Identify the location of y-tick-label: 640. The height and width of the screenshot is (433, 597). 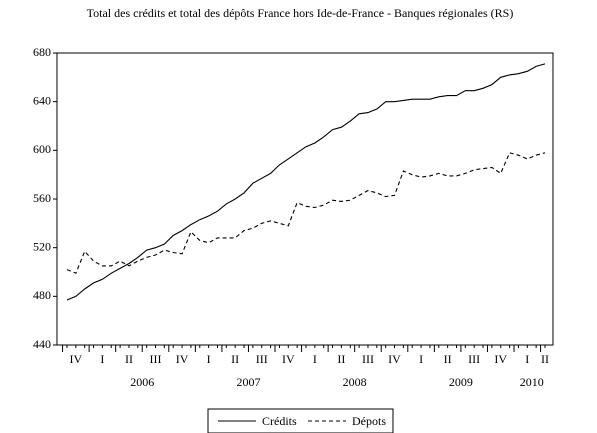
(42, 100).